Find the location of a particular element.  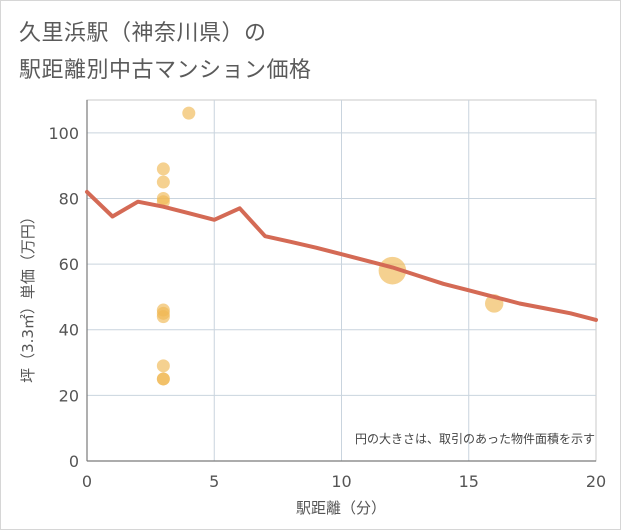

chart-title: 久里浜駅（神奈川県）の 駅距離別中古マンション価格 is located at coordinates (165, 52).